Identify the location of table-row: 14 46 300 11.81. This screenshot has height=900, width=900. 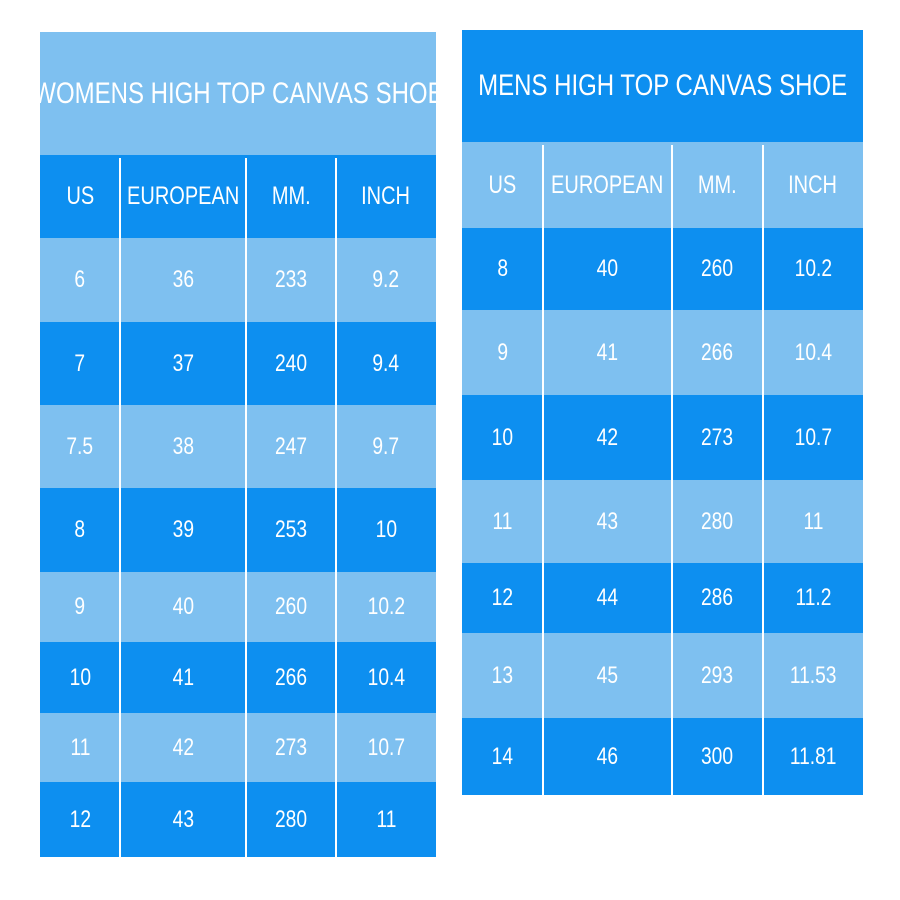
(662, 756).